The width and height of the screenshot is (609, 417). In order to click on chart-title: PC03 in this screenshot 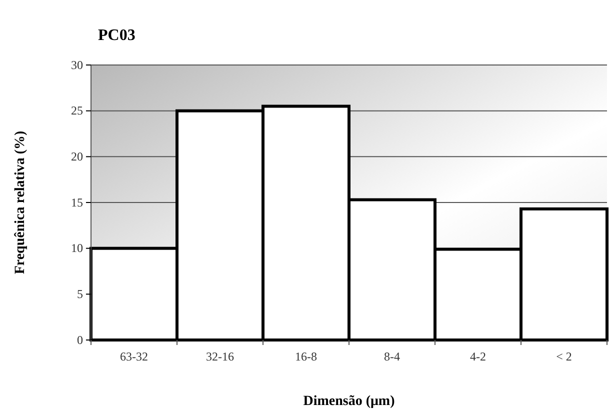, I will do `click(117, 35)`.